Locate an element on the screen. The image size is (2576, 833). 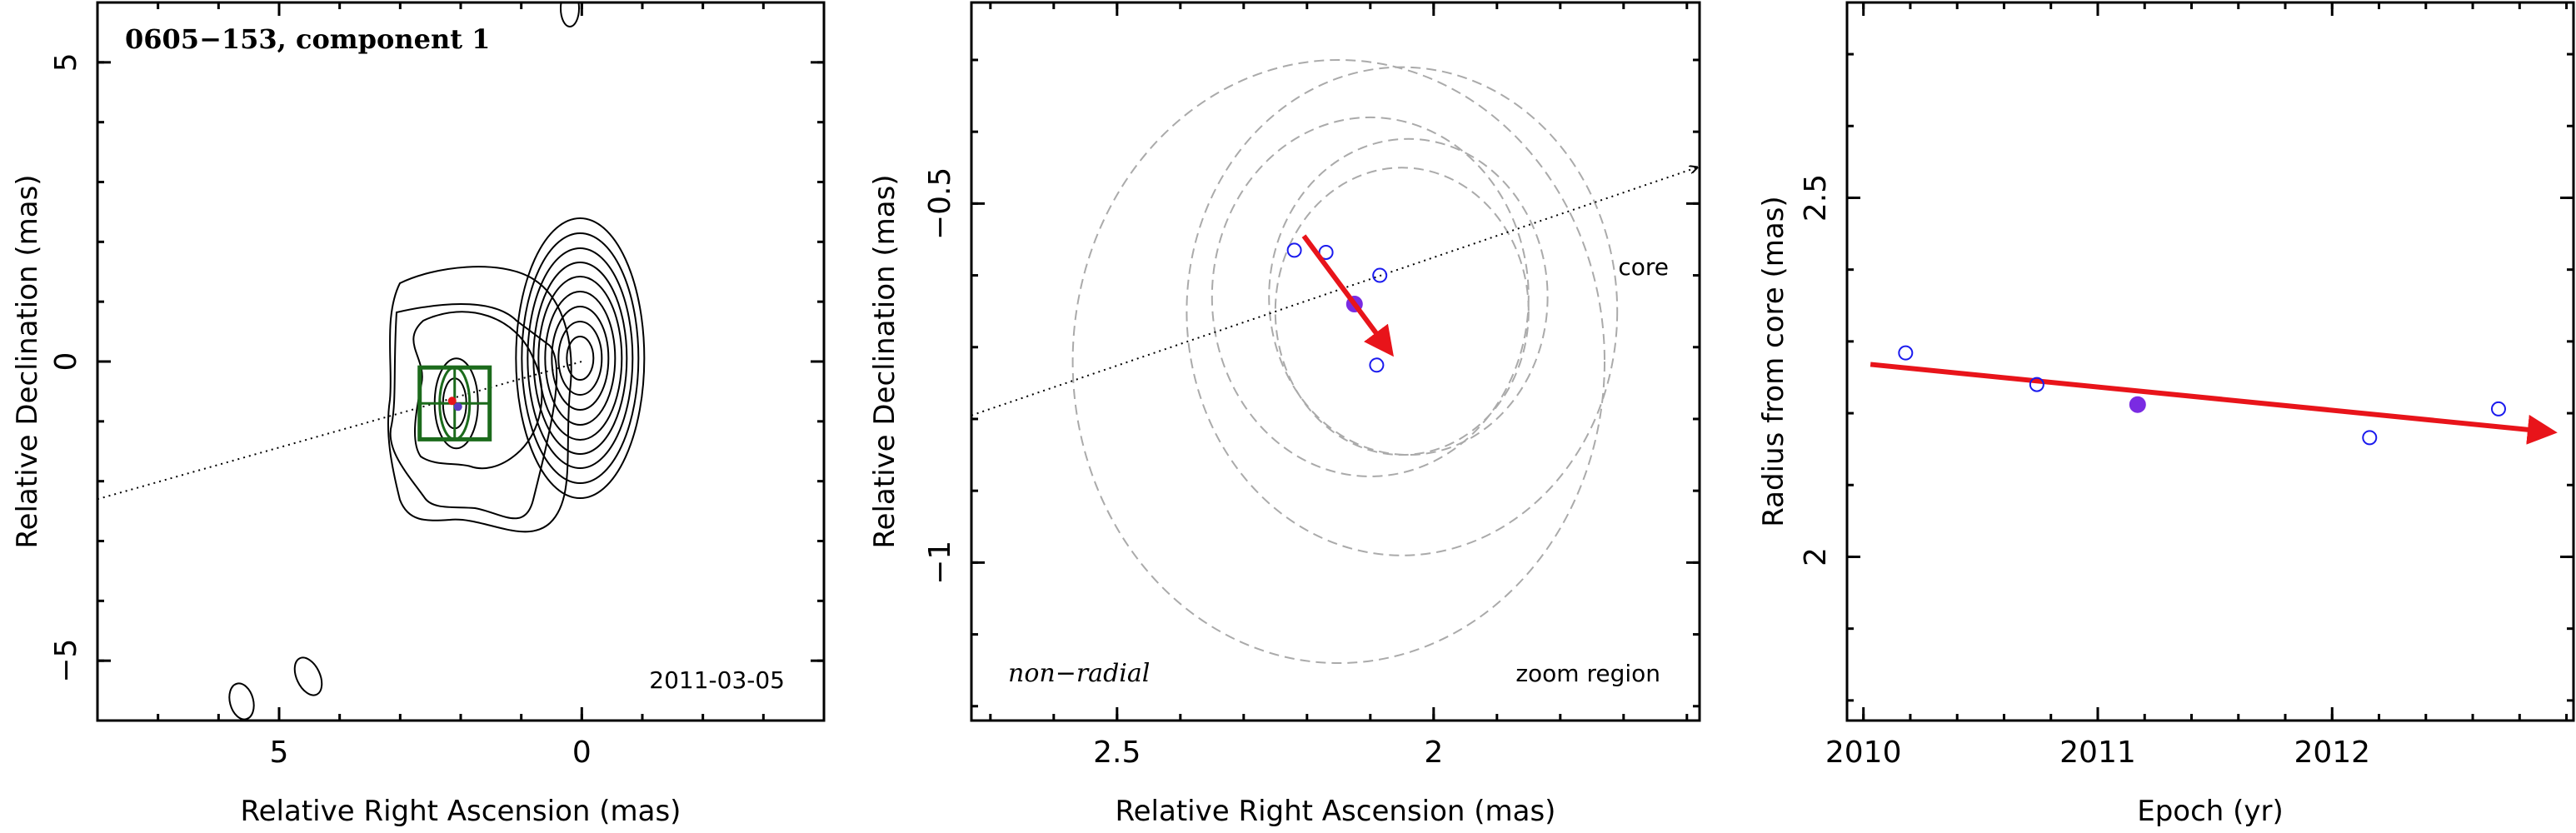
x-tick-label: 5 is located at coordinates (279, 753).